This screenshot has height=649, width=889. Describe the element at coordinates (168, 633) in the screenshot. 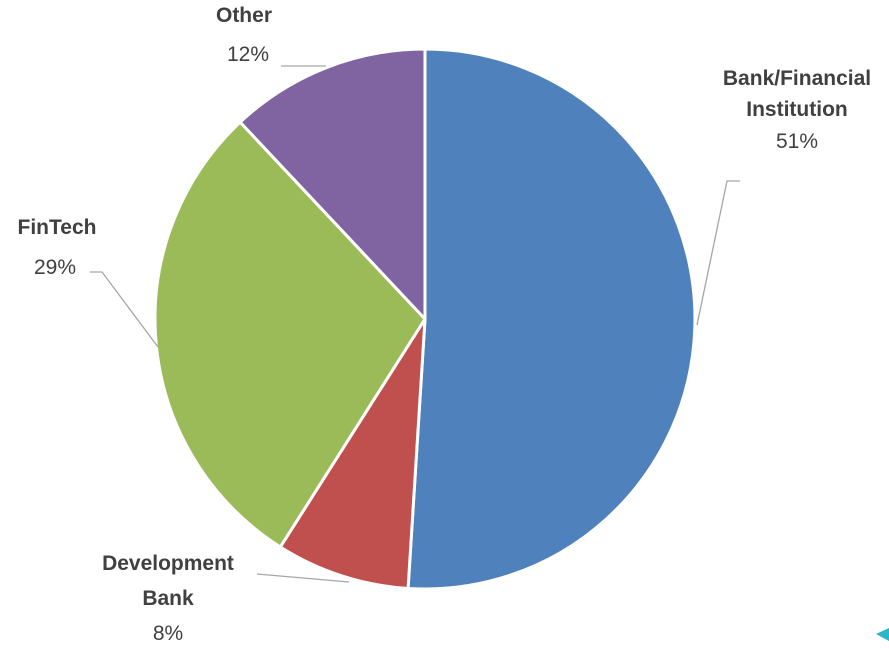

I see `value-development-bank: 8%` at that location.